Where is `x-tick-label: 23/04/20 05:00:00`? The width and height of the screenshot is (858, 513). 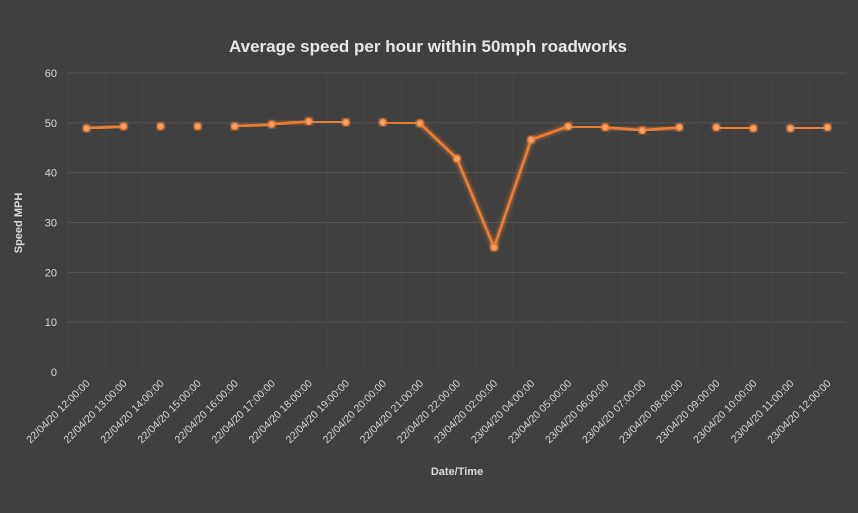 x-tick-label: 23/04/20 05:00:00 is located at coordinates (540, 412).